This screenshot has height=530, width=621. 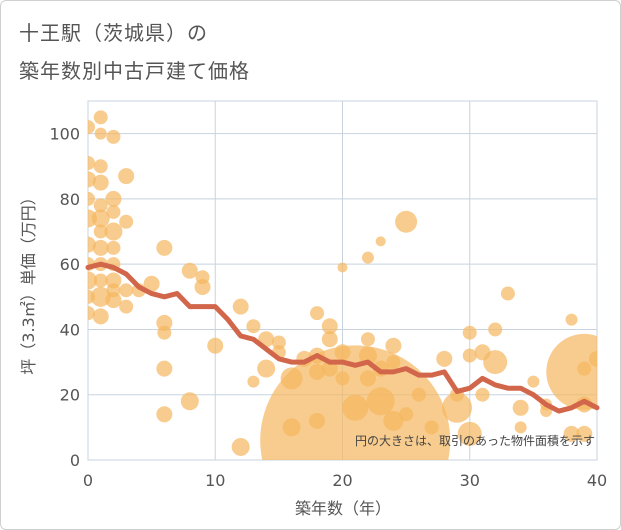 I want to click on y-axis-label: 坪（3.3㎡）単価（万円）, so click(x=28, y=281).